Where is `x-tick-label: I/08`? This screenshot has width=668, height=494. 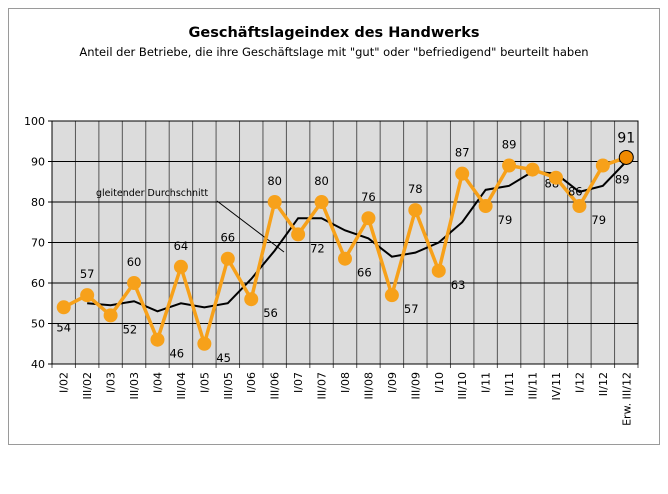 x-tick-label: I/08 is located at coordinates (345, 382).